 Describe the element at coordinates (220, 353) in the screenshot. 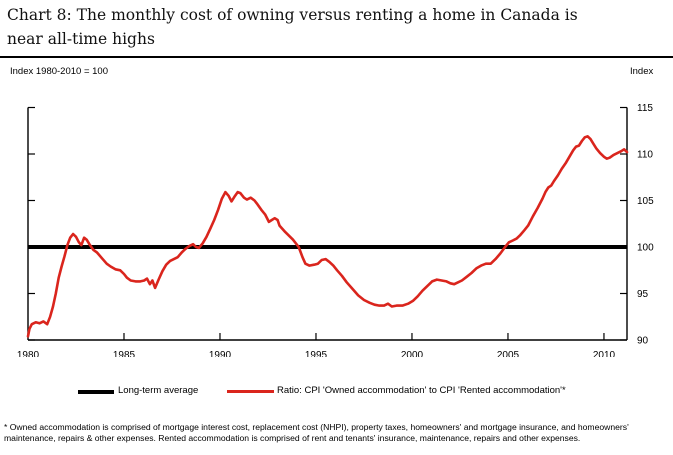

I see `x-tick-label: 1990` at that location.